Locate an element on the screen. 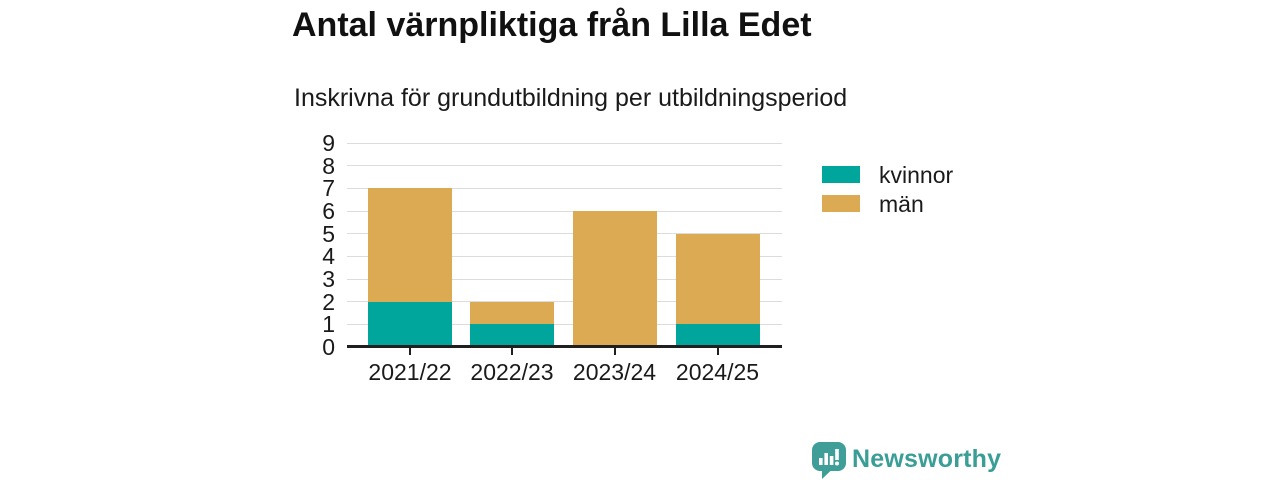  gridline-y8 is located at coordinates (564, 166).